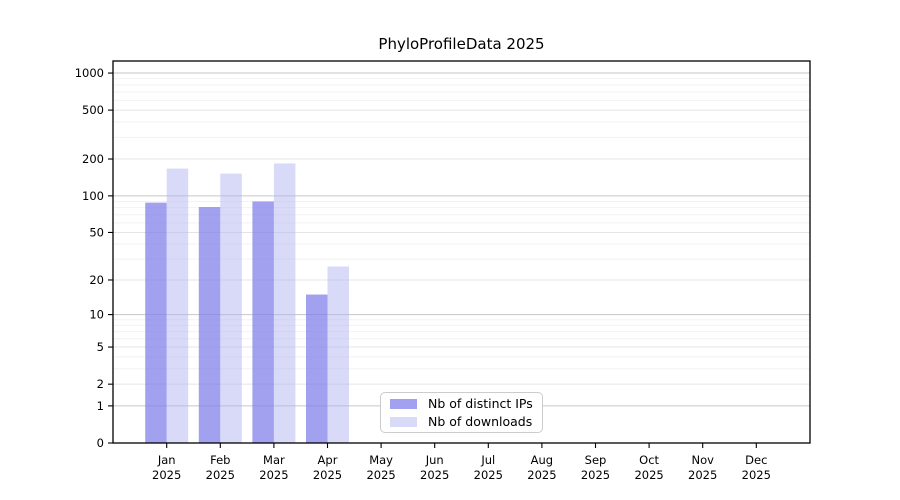 The height and width of the screenshot is (500, 900). Describe the element at coordinates (403, 403) in the screenshot. I see `legend-swatch-distinct-ips` at that location.